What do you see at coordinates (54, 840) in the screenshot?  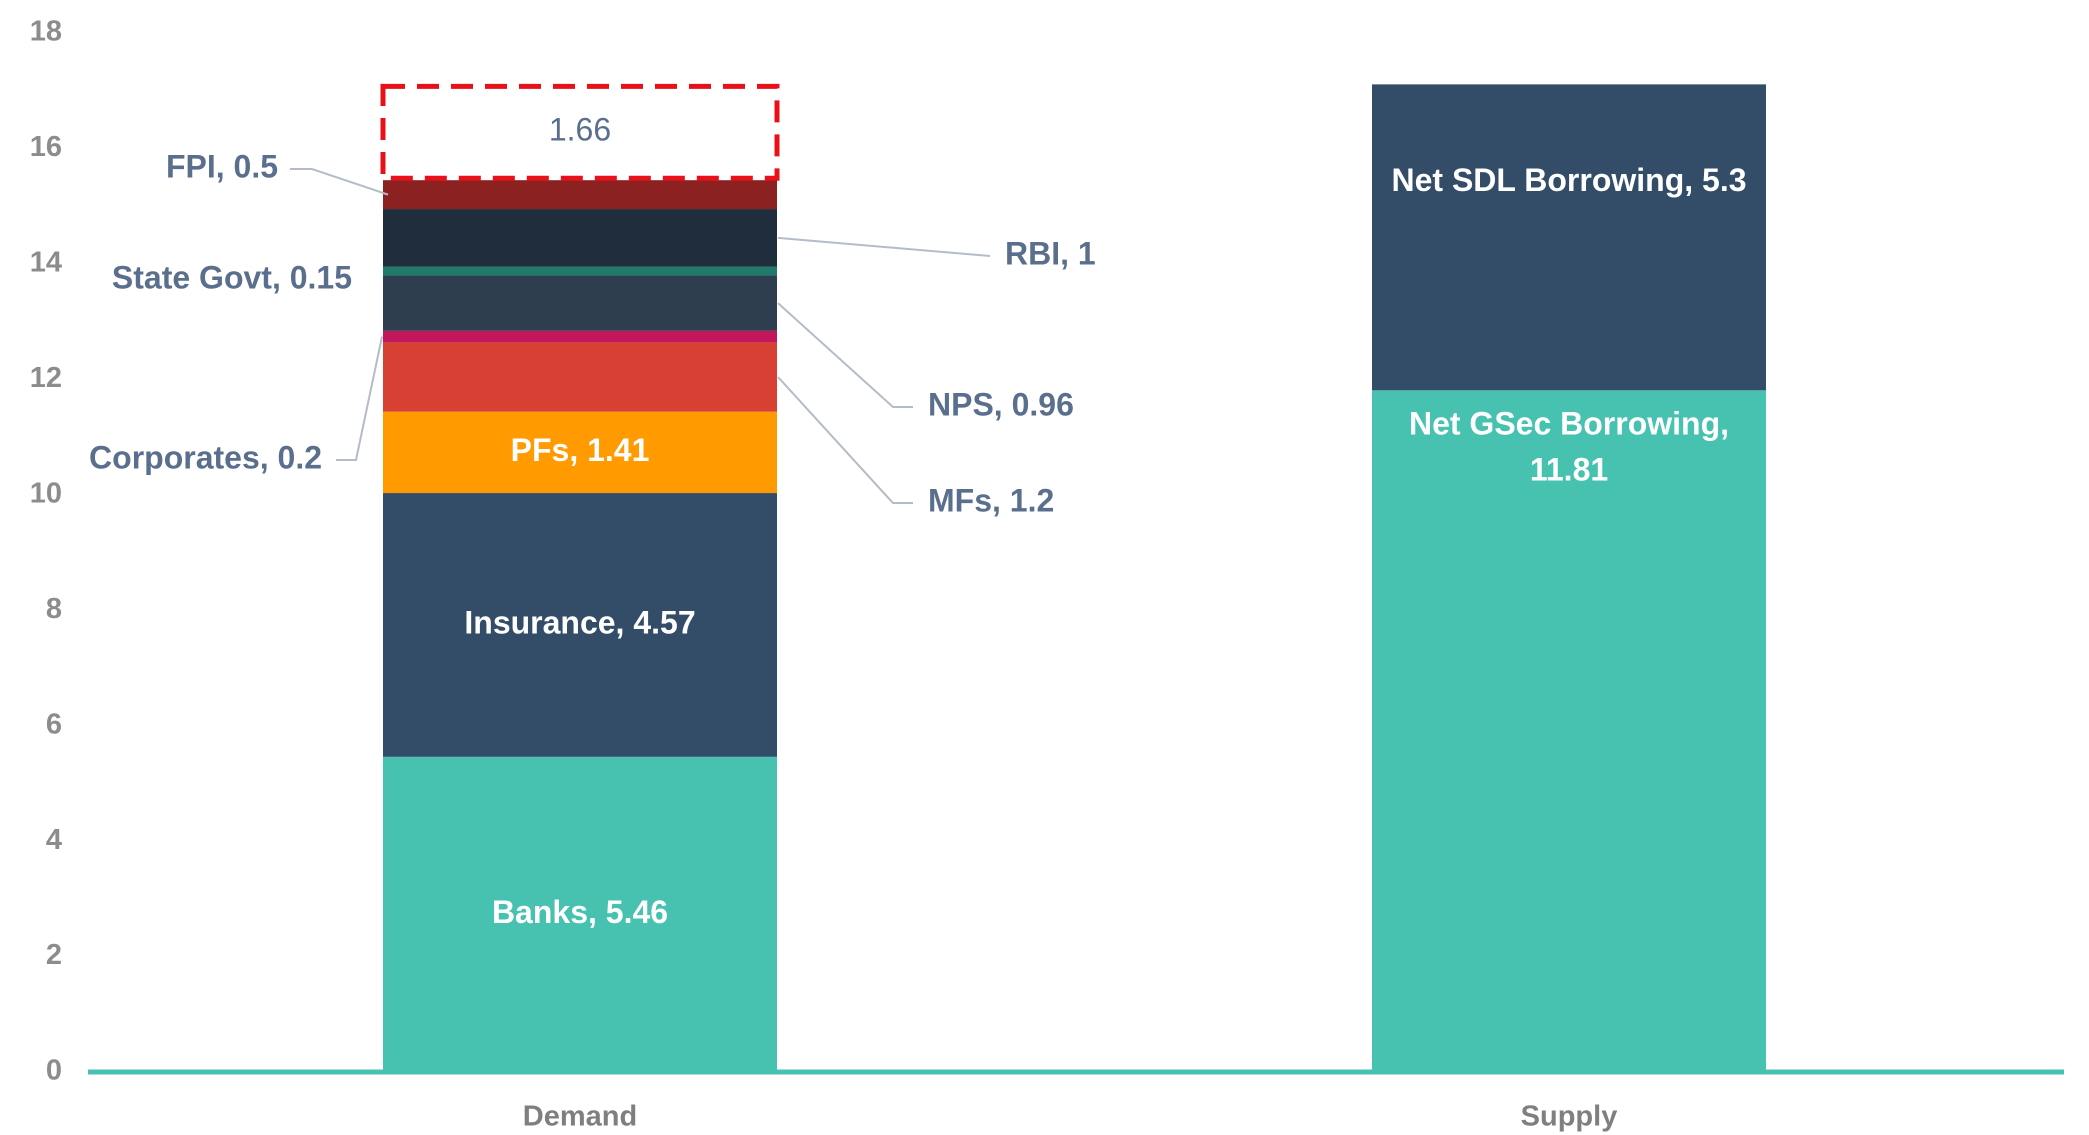 I see `y-tick-label-4: 4` at bounding box center [54, 840].